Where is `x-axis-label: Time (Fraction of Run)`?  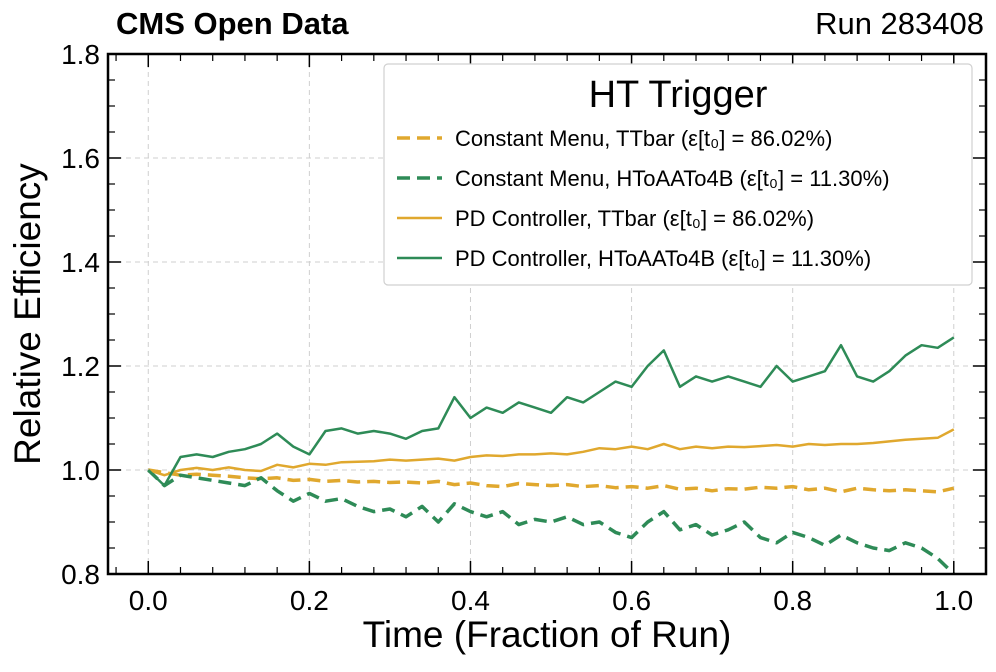 x-axis-label: Time (Fraction of Run) is located at coordinates (547, 634).